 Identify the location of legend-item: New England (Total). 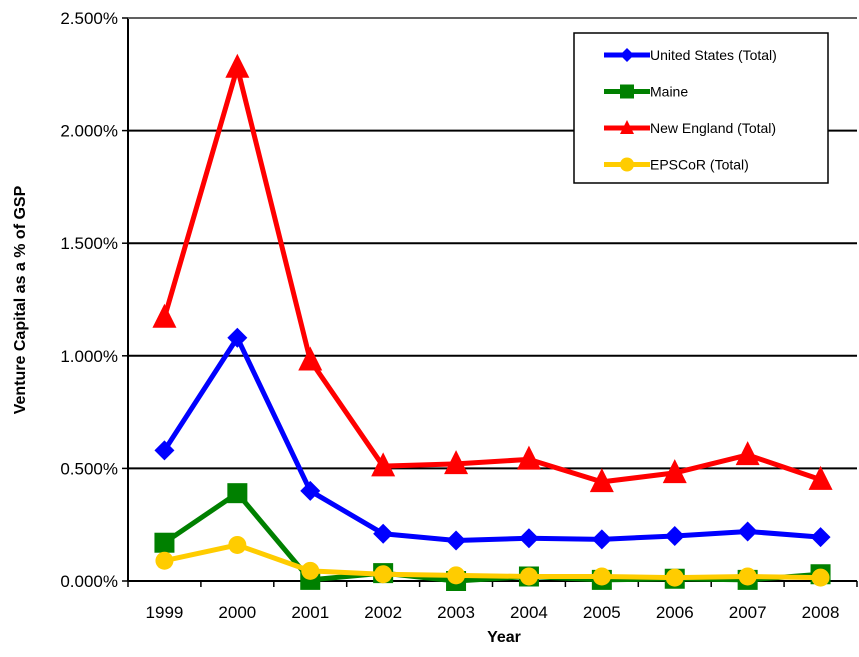
(690, 127).